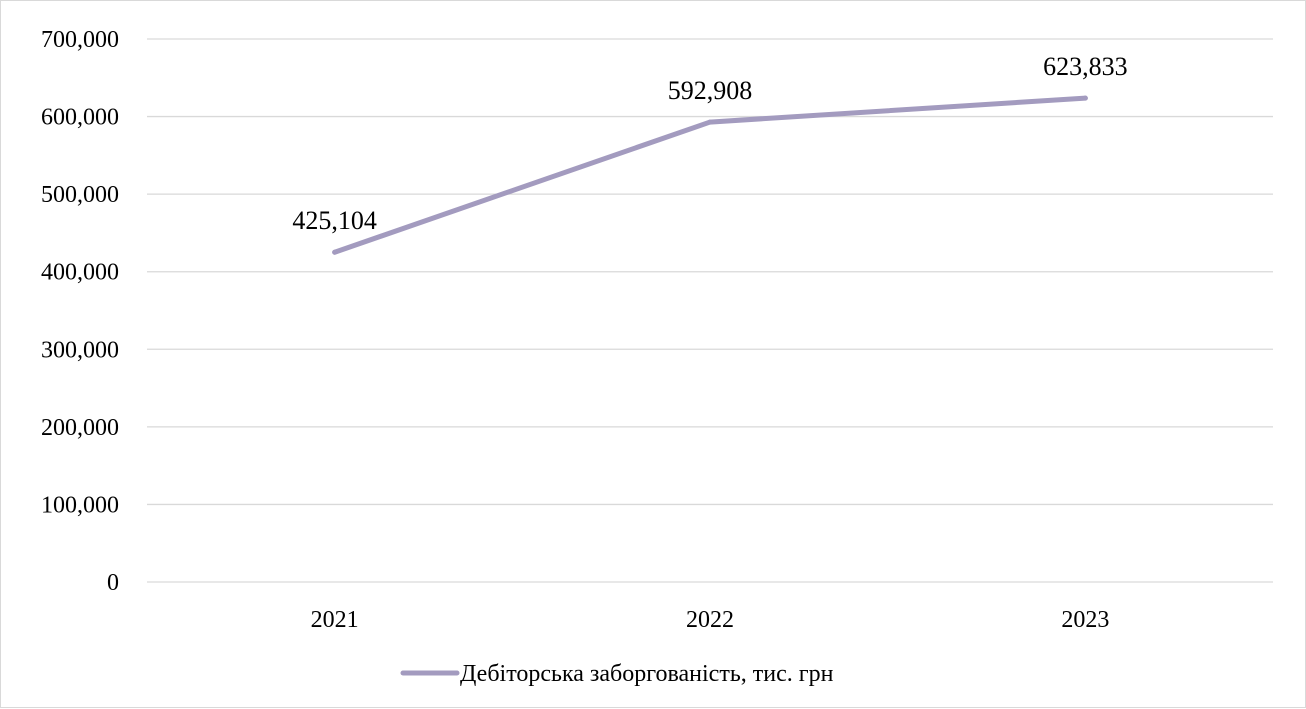 Image resolution: width=1306 pixels, height=709 pixels. Describe the element at coordinates (1085, 66) in the screenshot. I see `data-label: 623,833` at that location.